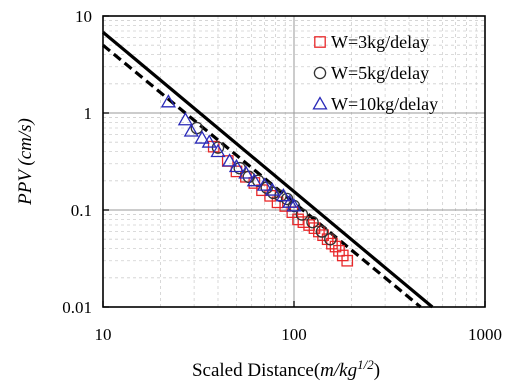 The image size is (511, 387). Describe the element at coordinates (320, 103) in the screenshot. I see `legend-marker-triangle` at that location.